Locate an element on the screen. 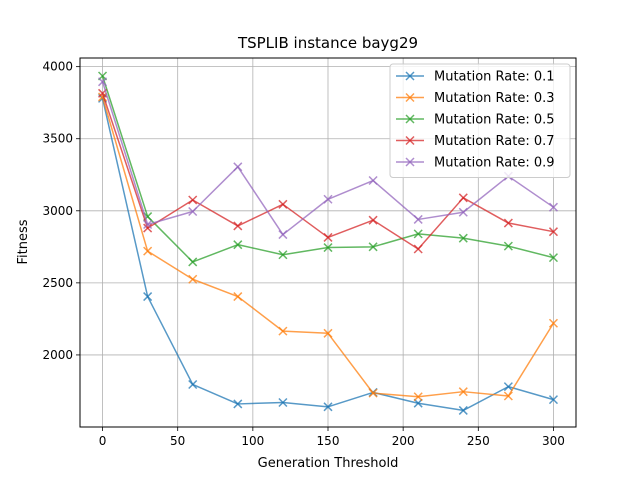 The height and width of the screenshot is (480, 640). legend-item: Mutation Rate: 0.1 is located at coordinates (475, 77).